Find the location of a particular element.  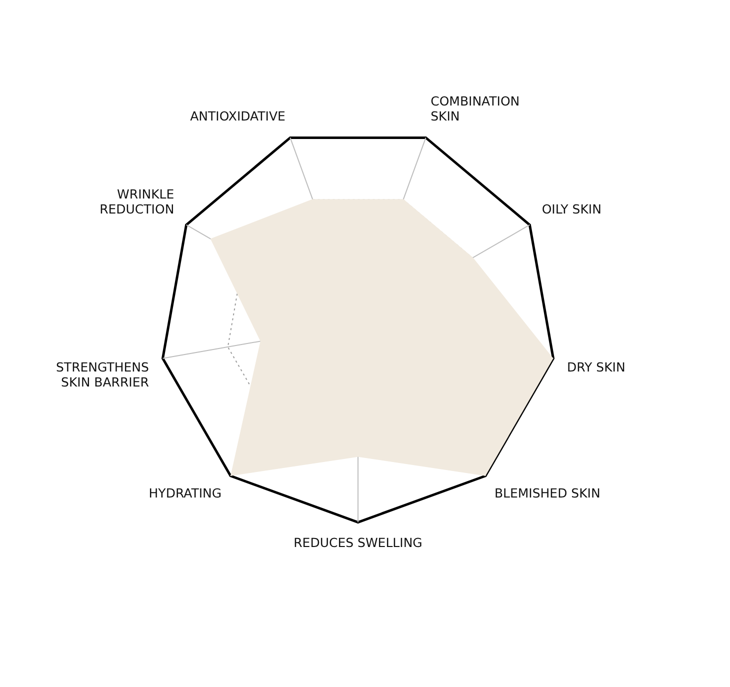

spoke-label: STRENGTHENS SKIN BARRIER is located at coordinates (103, 375).